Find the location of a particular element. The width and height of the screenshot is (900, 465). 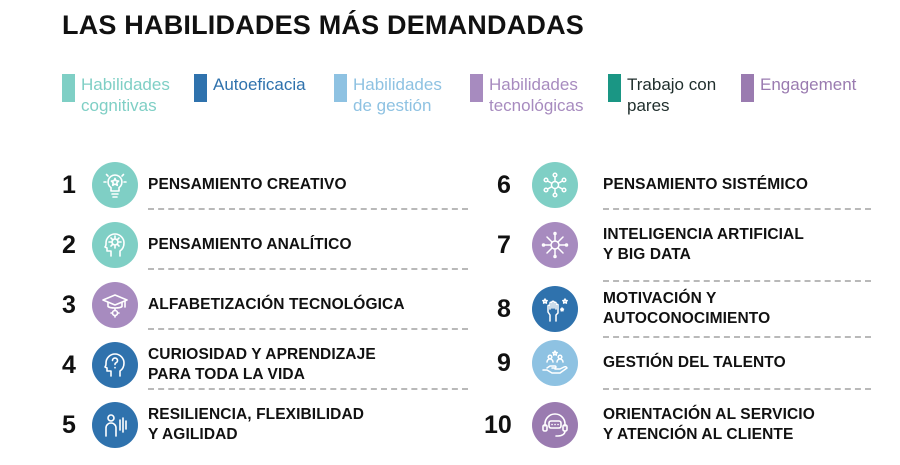

skill-label: ALFABETIZACIÓN TECNOLÓGICA is located at coordinates (276, 304).